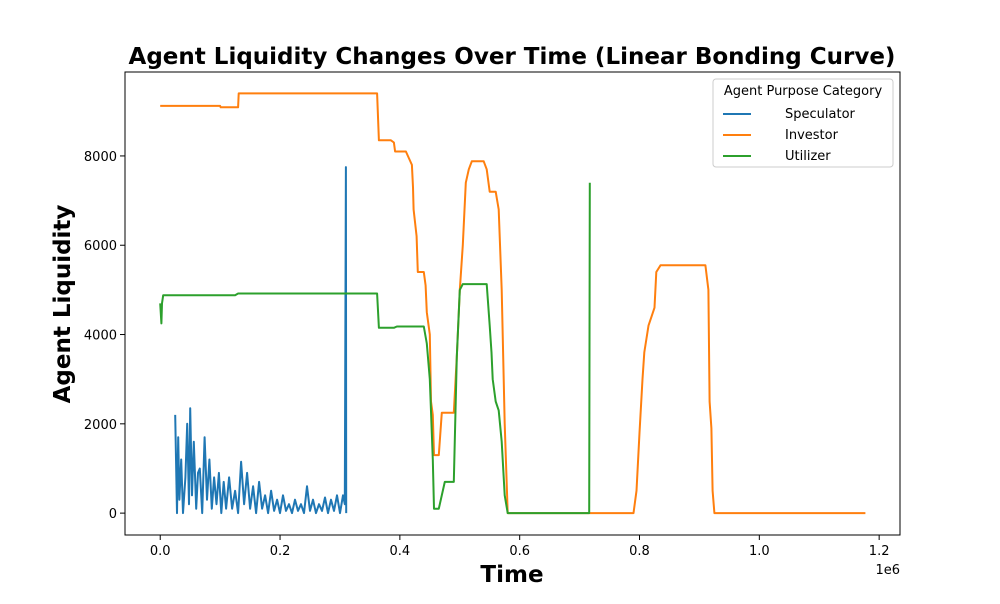 The width and height of the screenshot is (1000, 604). I want to click on legend-label: Speculator, so click(820, 114).